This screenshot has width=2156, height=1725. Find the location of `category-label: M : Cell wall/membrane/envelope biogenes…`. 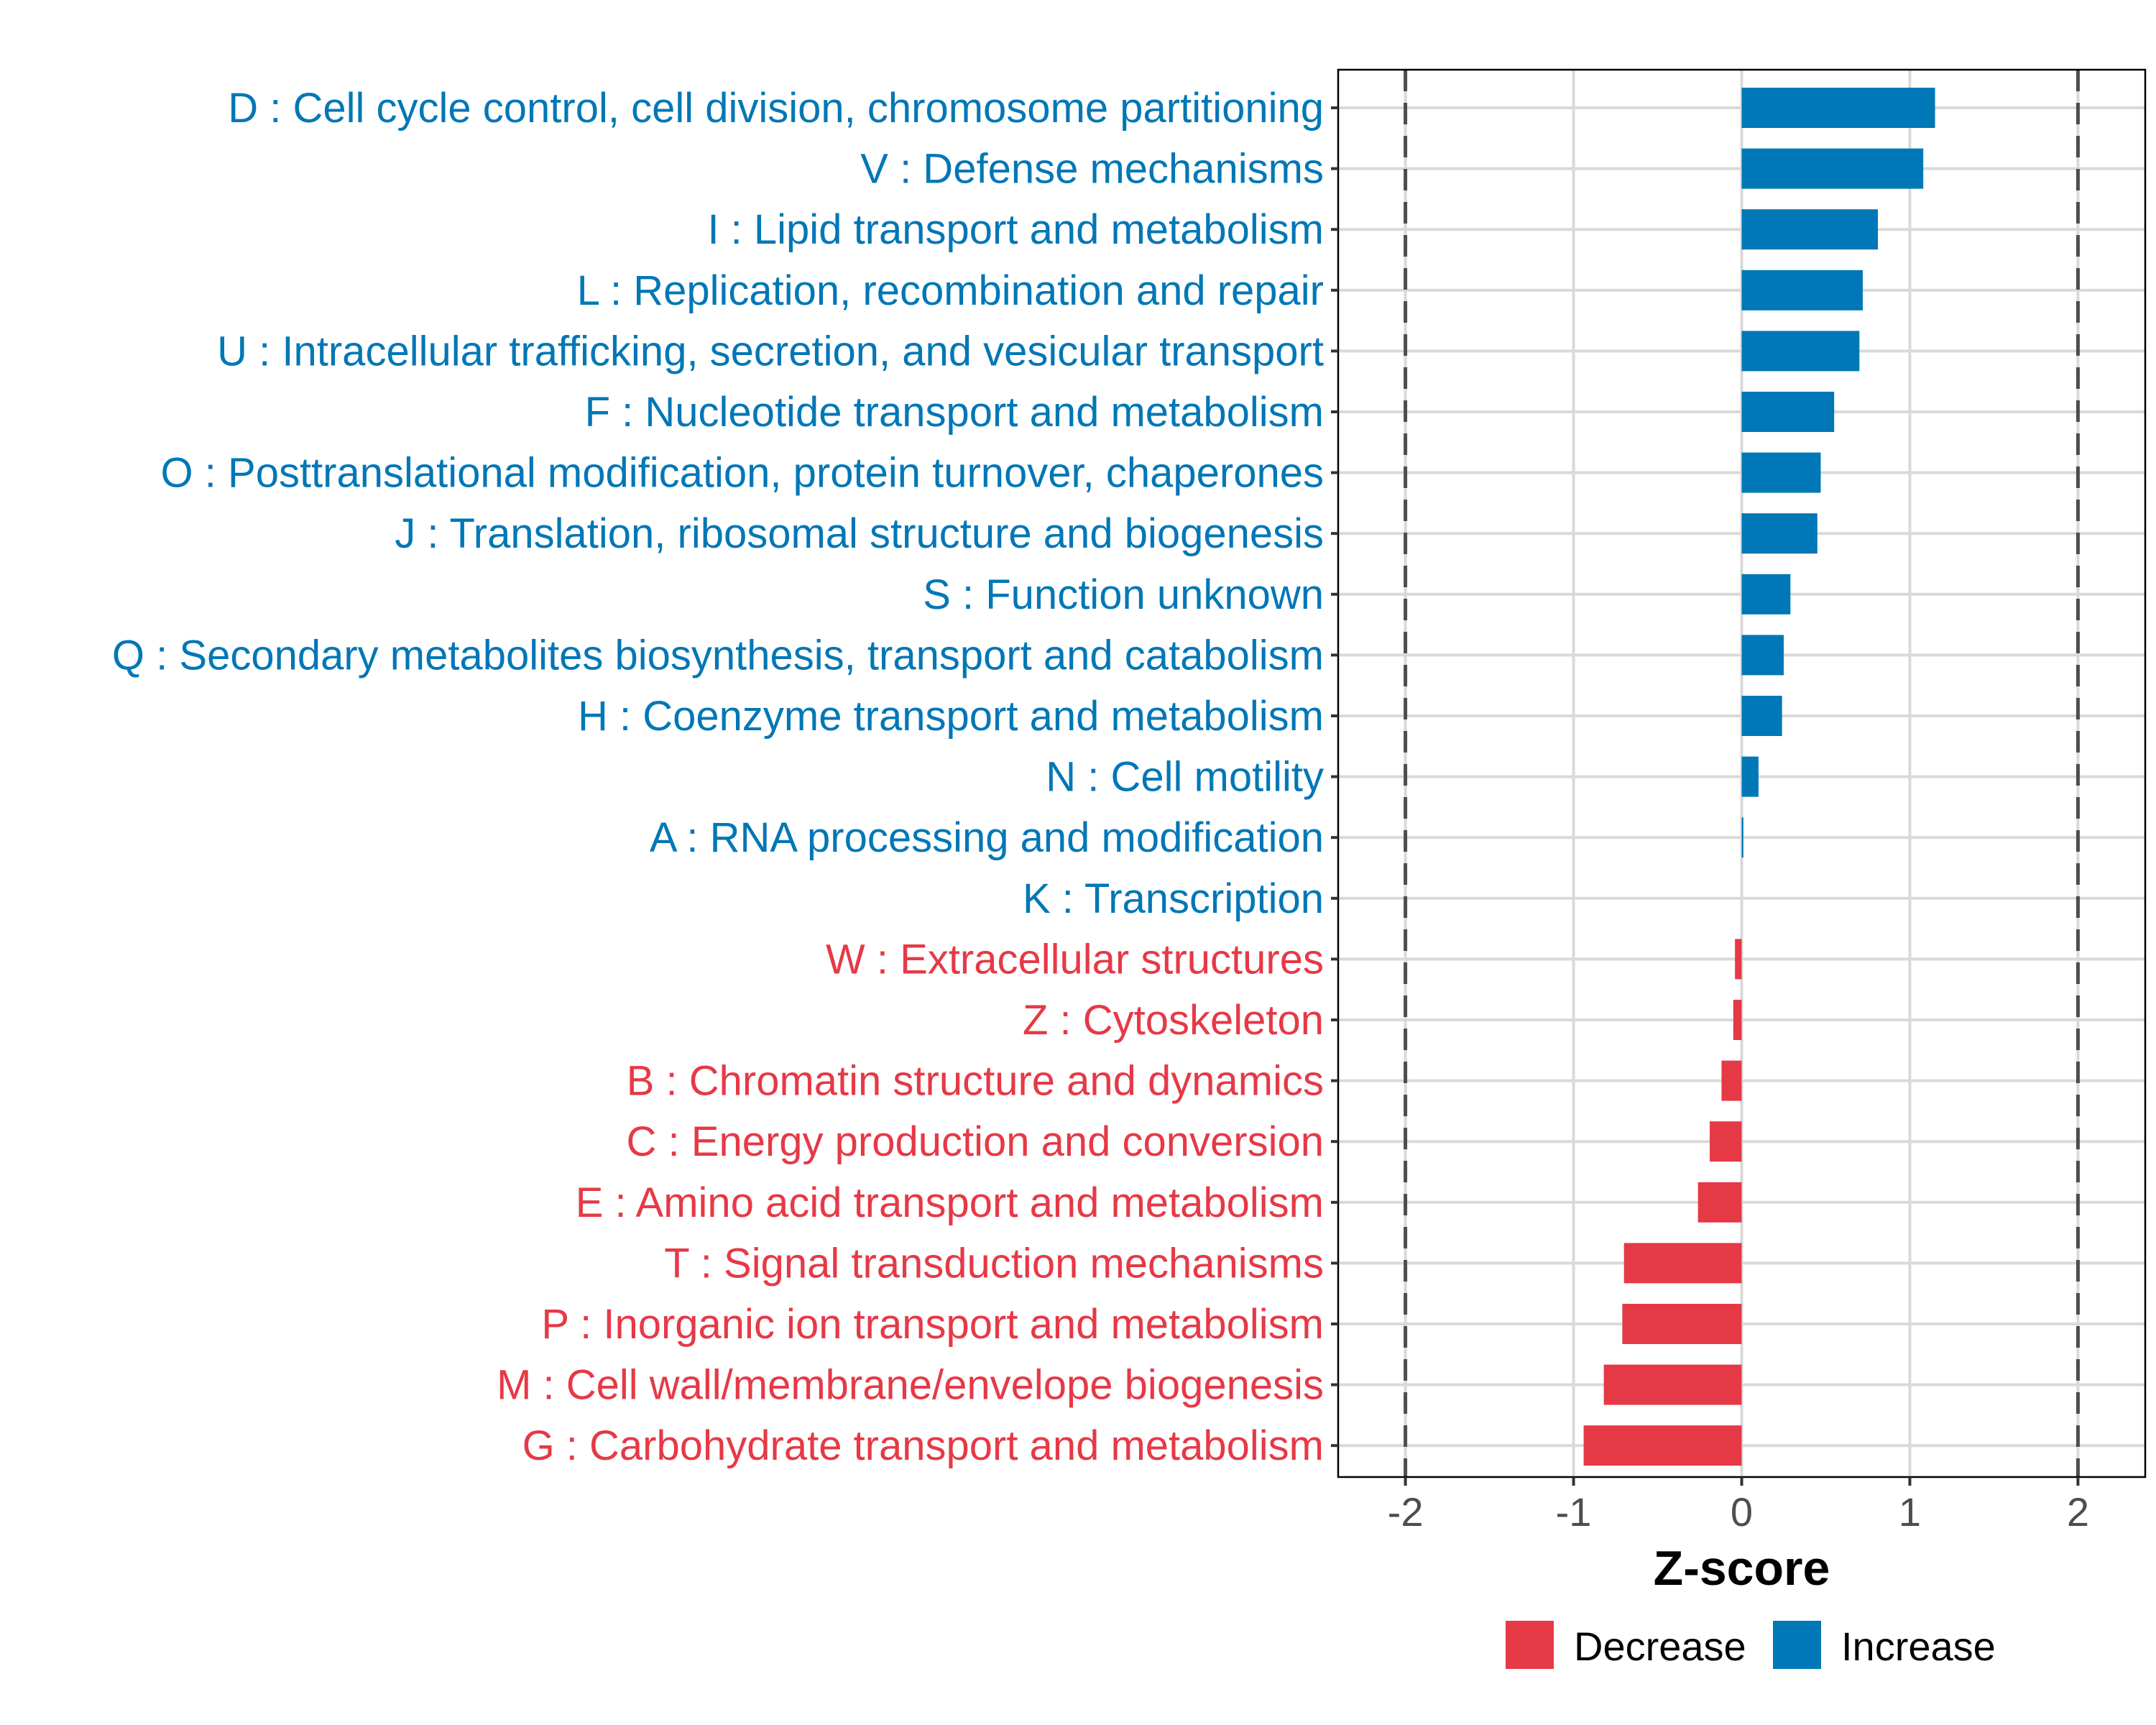

category-label: M : Cell wall/membrane/envelope biogenes… is located at coordinates (911, 1385).